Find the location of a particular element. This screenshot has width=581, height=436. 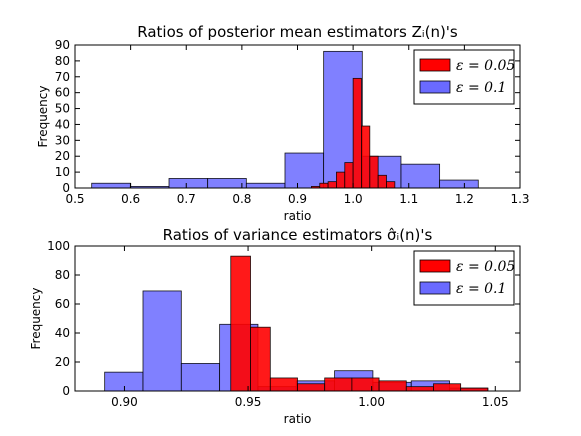

x-tick-label: 0.8 is located at coordinates (241, 199).